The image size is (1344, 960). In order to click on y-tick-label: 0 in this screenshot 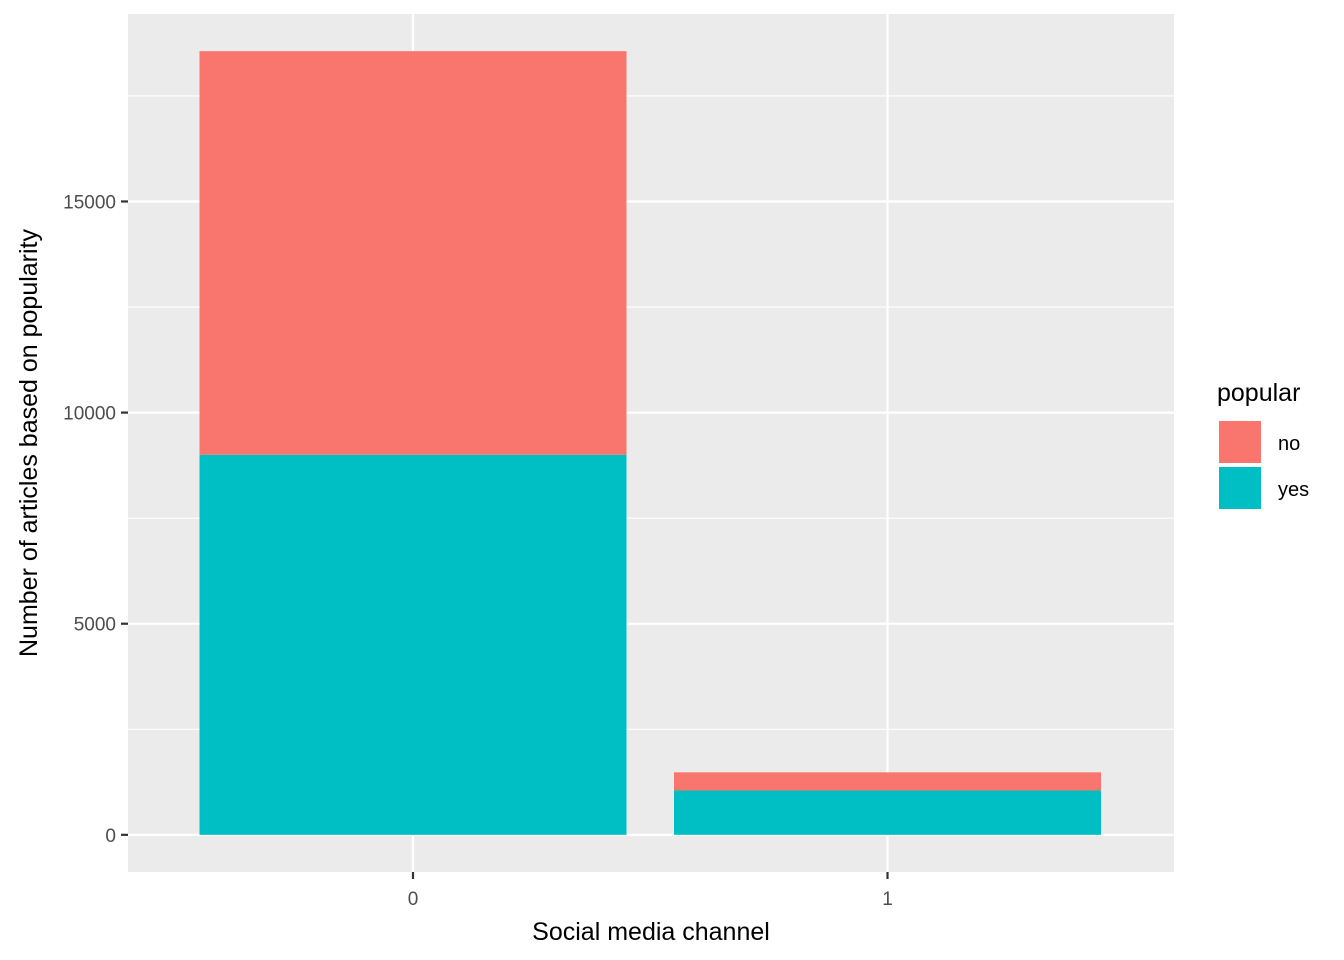, I will do `click(110, 836)`.